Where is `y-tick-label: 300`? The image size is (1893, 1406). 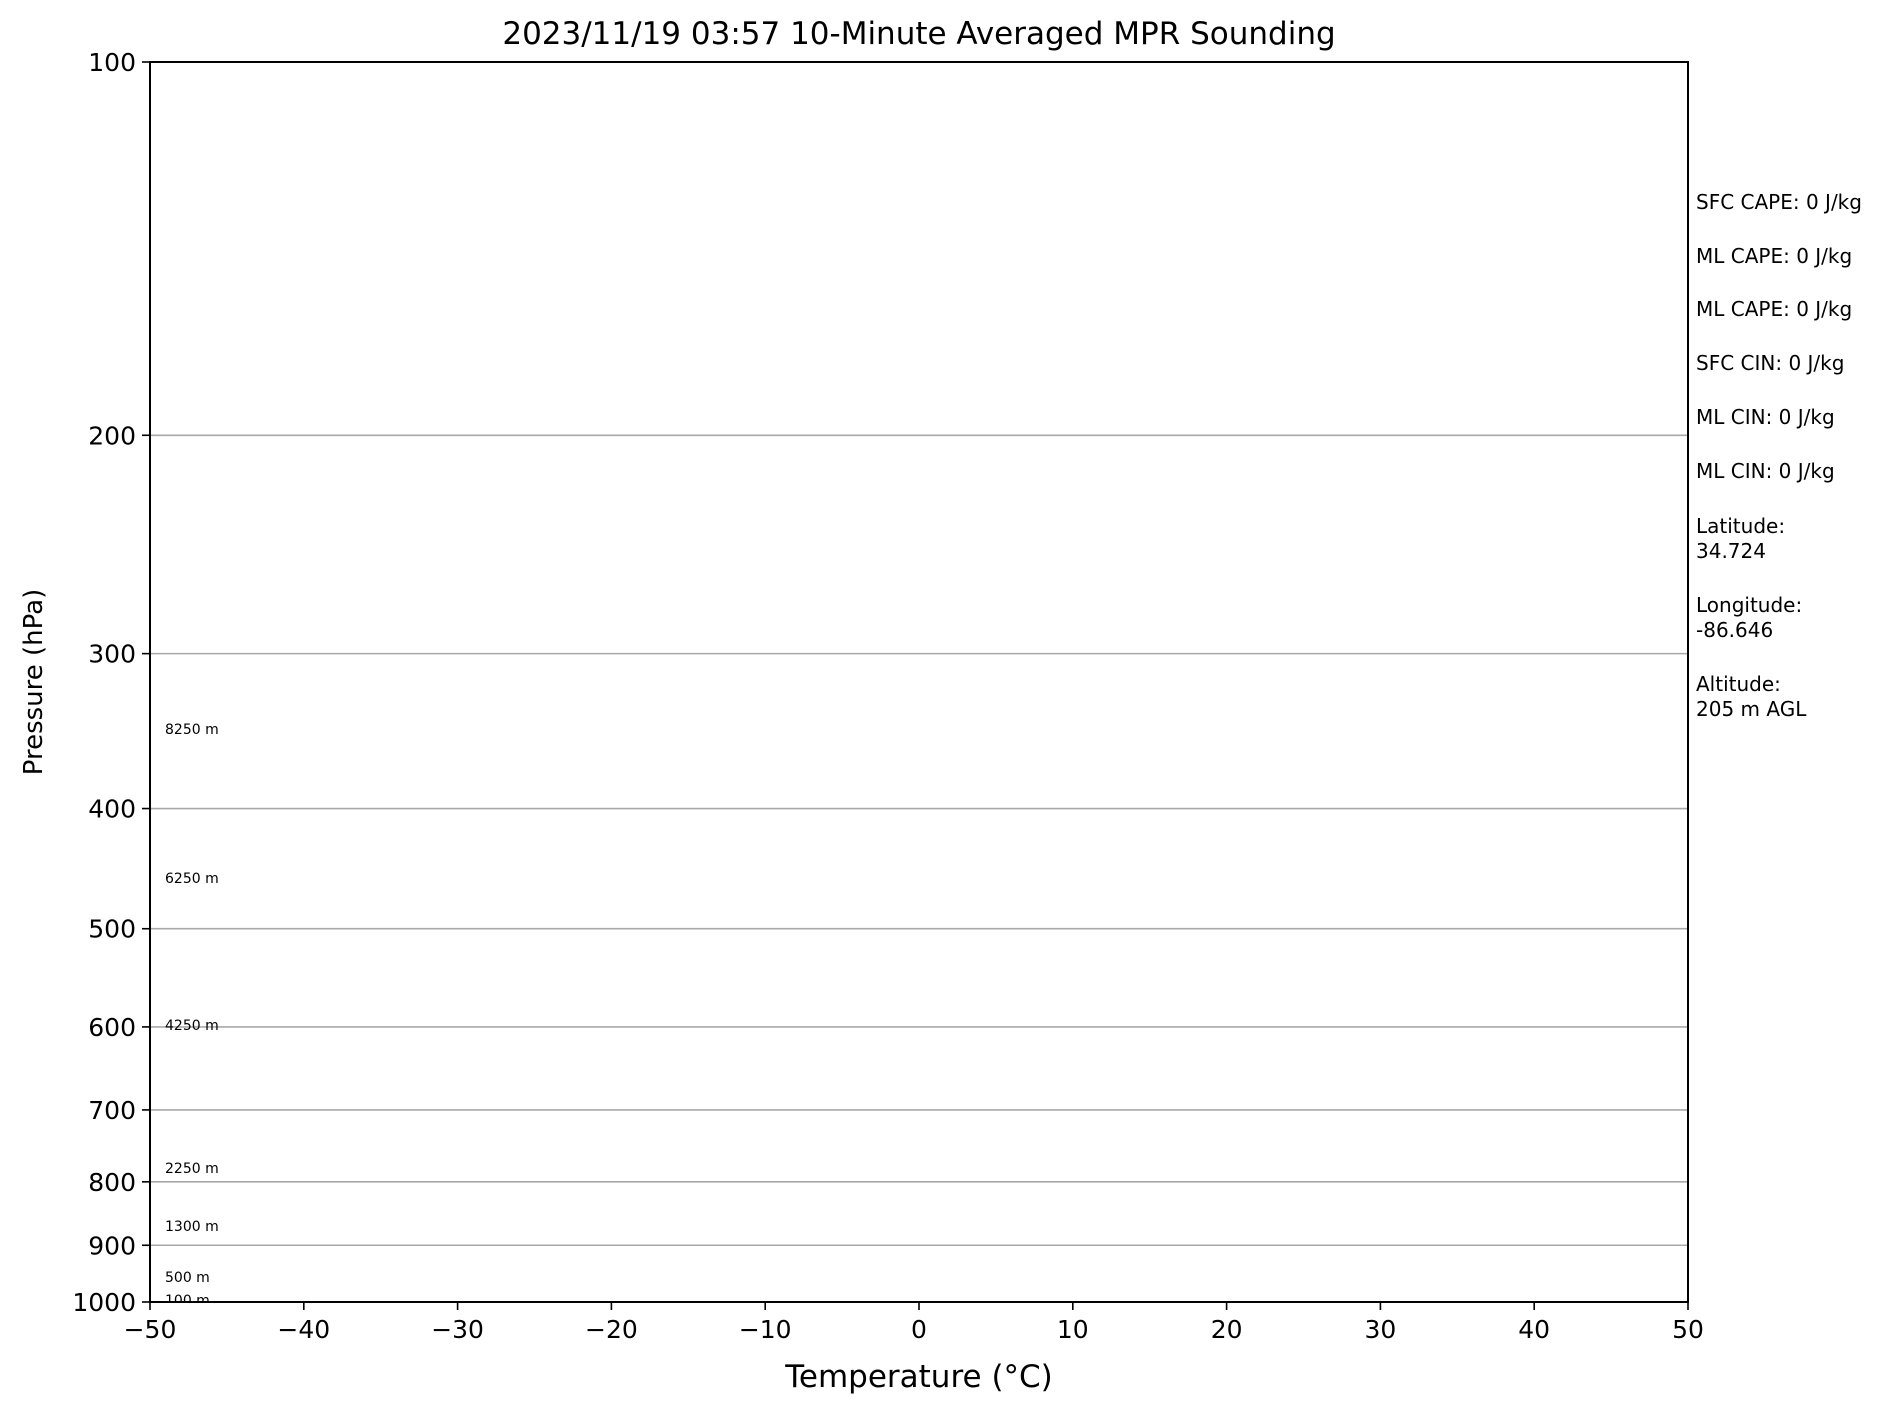
y-tick-label: 300 is located at coordinates (112, 654).